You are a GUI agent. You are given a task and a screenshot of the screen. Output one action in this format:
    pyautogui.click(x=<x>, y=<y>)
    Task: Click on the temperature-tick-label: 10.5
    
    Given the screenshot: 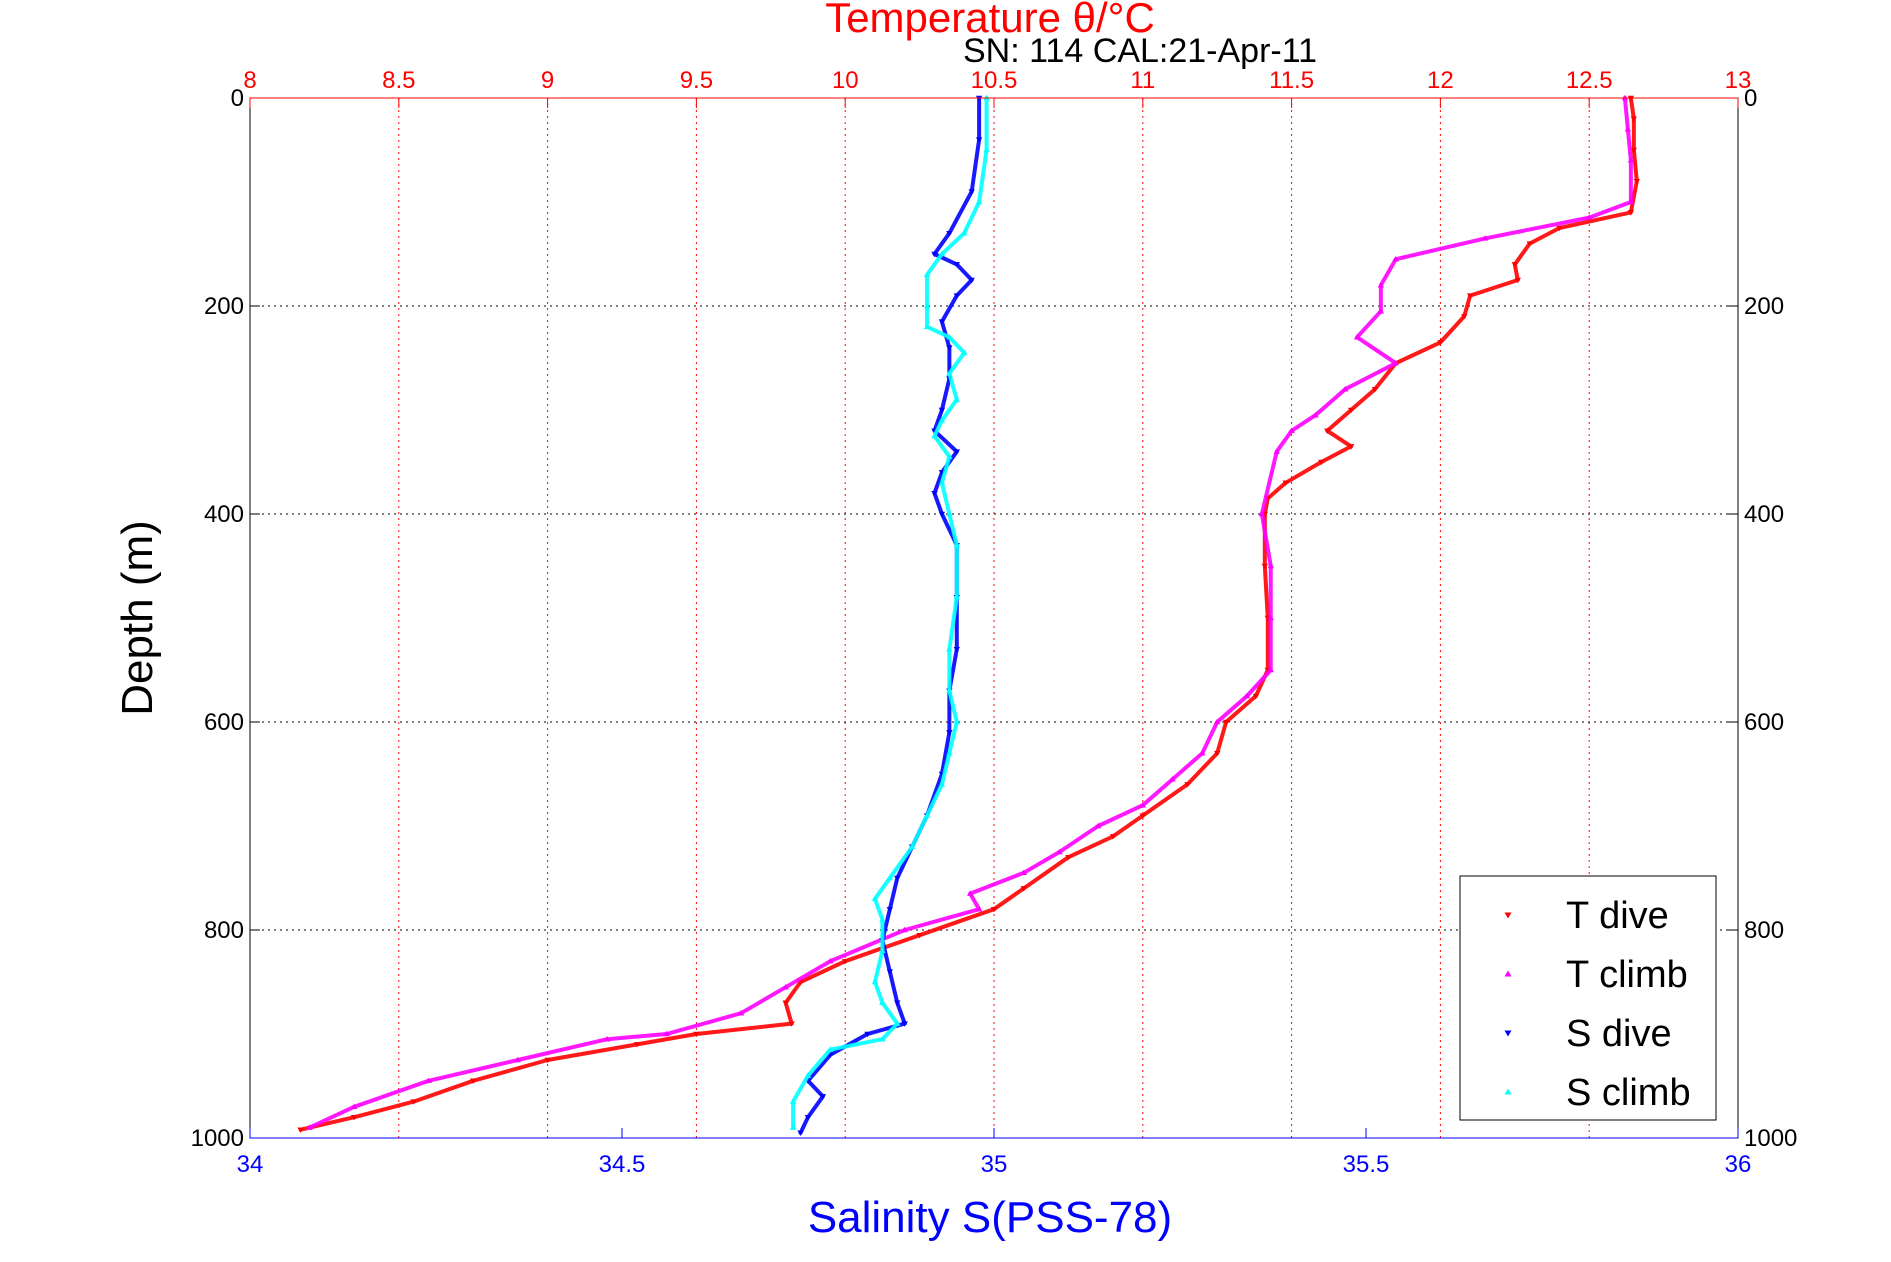 What is the action you would take?
    pyautogui.click(x=994, y=80)
    